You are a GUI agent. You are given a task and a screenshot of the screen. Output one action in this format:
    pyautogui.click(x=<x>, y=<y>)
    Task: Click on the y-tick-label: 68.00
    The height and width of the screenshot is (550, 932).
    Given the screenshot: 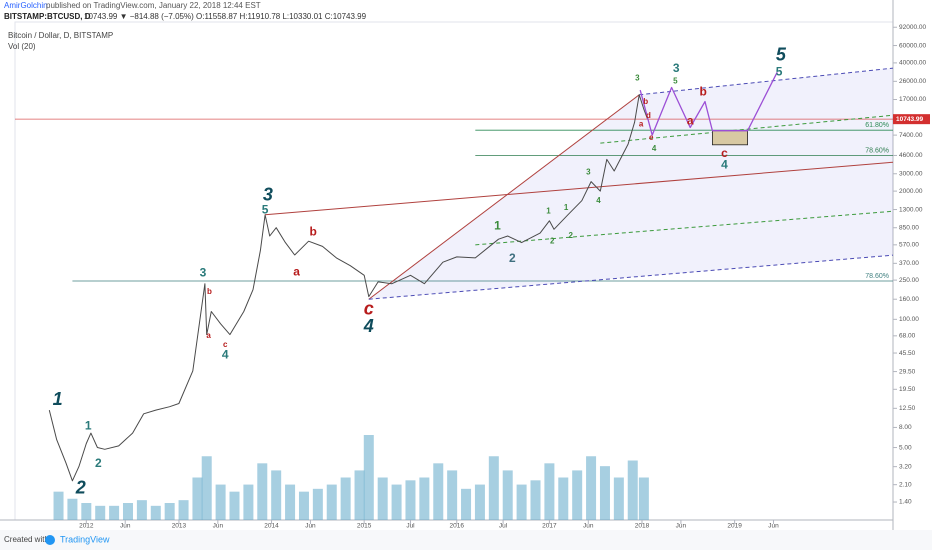 What is the action you would take?
    pyautogui.click(x=907, y=336)
    